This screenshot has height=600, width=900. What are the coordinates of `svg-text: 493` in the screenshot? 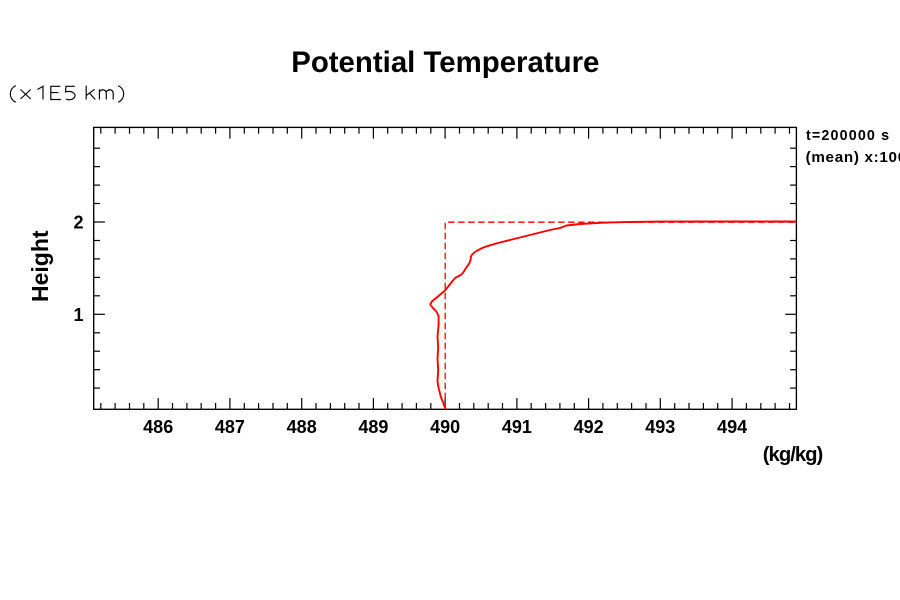 It's located at (660, 427).